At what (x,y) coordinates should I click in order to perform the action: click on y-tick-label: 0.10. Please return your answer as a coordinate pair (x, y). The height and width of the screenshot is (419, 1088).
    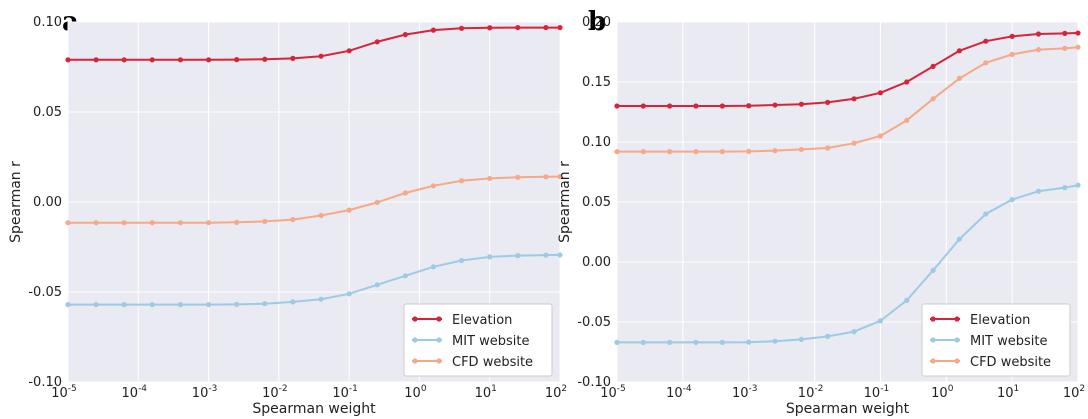
    Looking at the image, I should click on (47, 22).